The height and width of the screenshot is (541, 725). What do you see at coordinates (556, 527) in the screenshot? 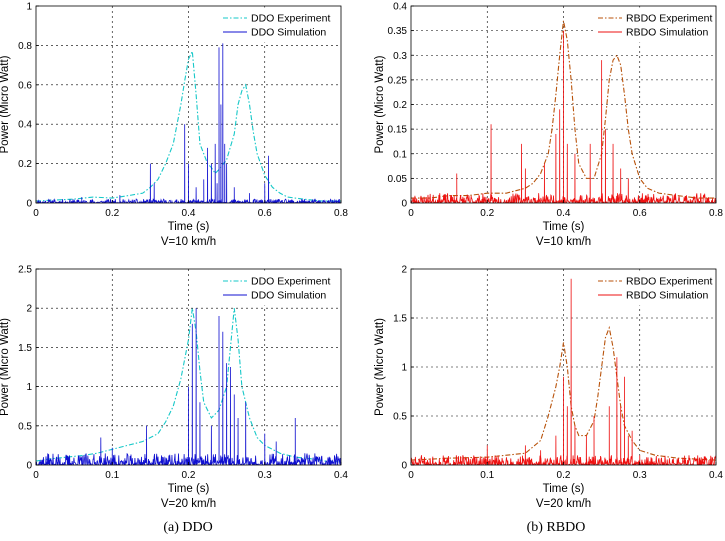
I see `caption-rbdo: (b) RBDO` at bounding box center [556, 527].